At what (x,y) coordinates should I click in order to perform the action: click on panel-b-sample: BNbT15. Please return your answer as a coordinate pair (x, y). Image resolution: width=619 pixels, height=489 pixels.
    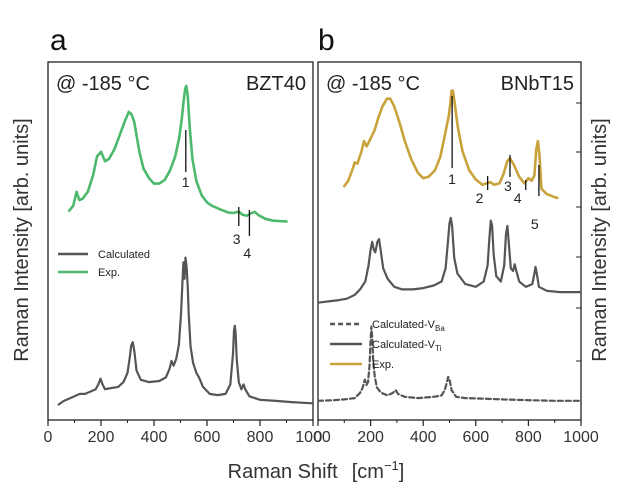
    Looking at the image, I should click on (537, 84).